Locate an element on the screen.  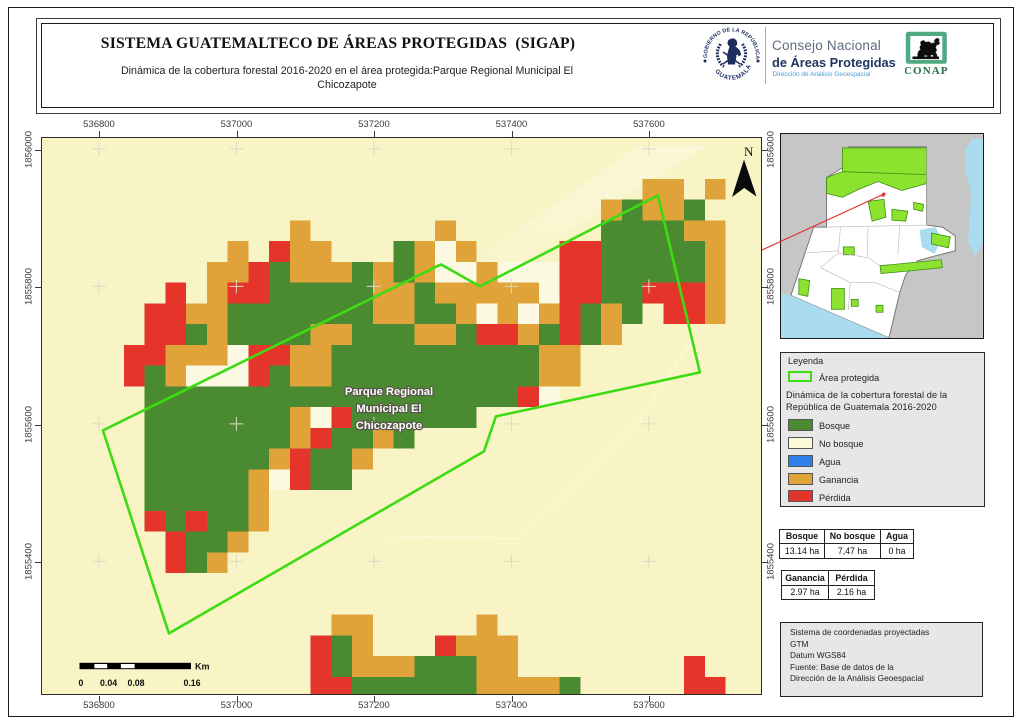
svg-text: Chicozapote is located at coordinates (388, 426).